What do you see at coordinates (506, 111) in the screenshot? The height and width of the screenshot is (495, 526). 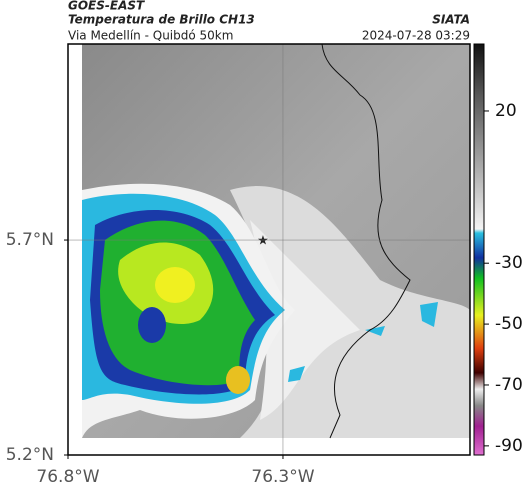 I see `colorbar-tick-label: 20` at bounding box center [506, 111].